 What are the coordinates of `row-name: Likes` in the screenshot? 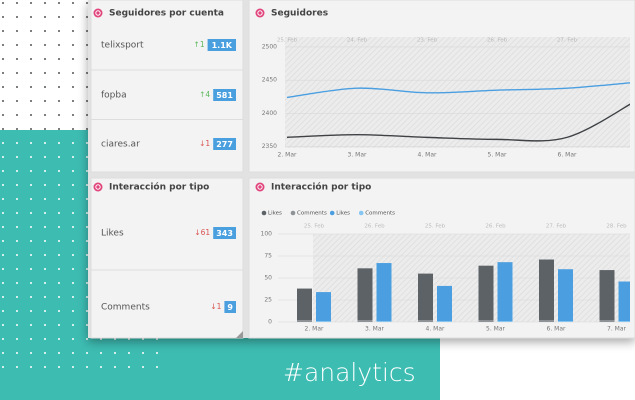 It's located at (112, 234).